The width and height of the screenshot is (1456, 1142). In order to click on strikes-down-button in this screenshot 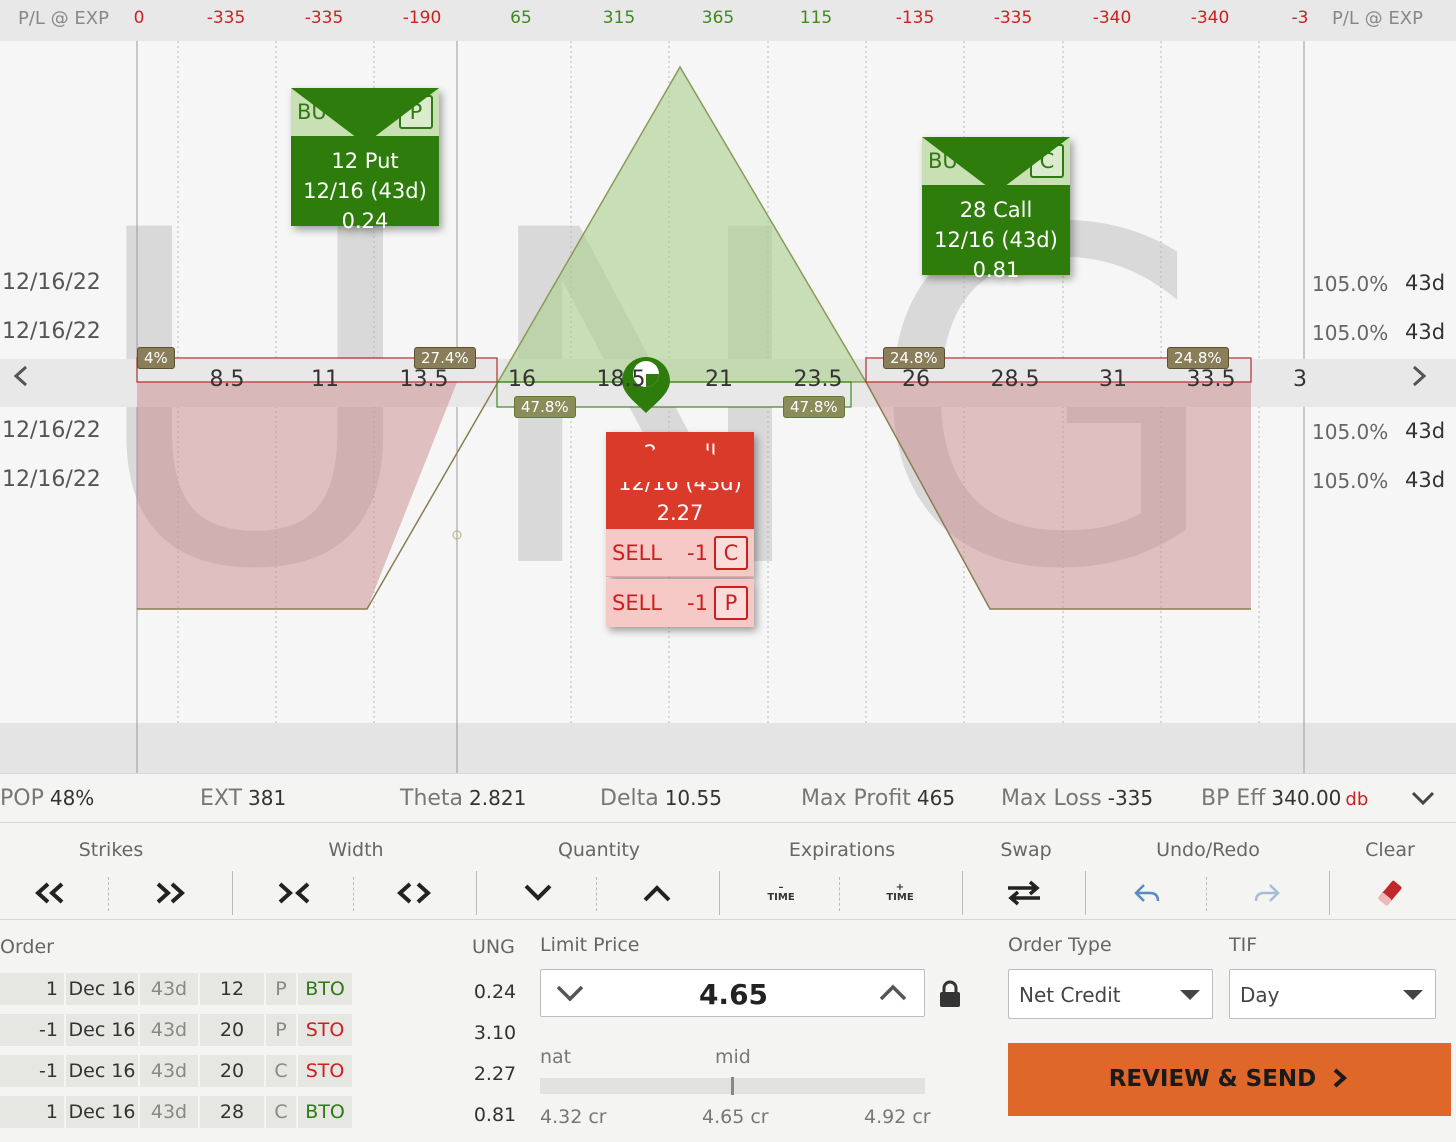, I will do `click(50, 893)`.